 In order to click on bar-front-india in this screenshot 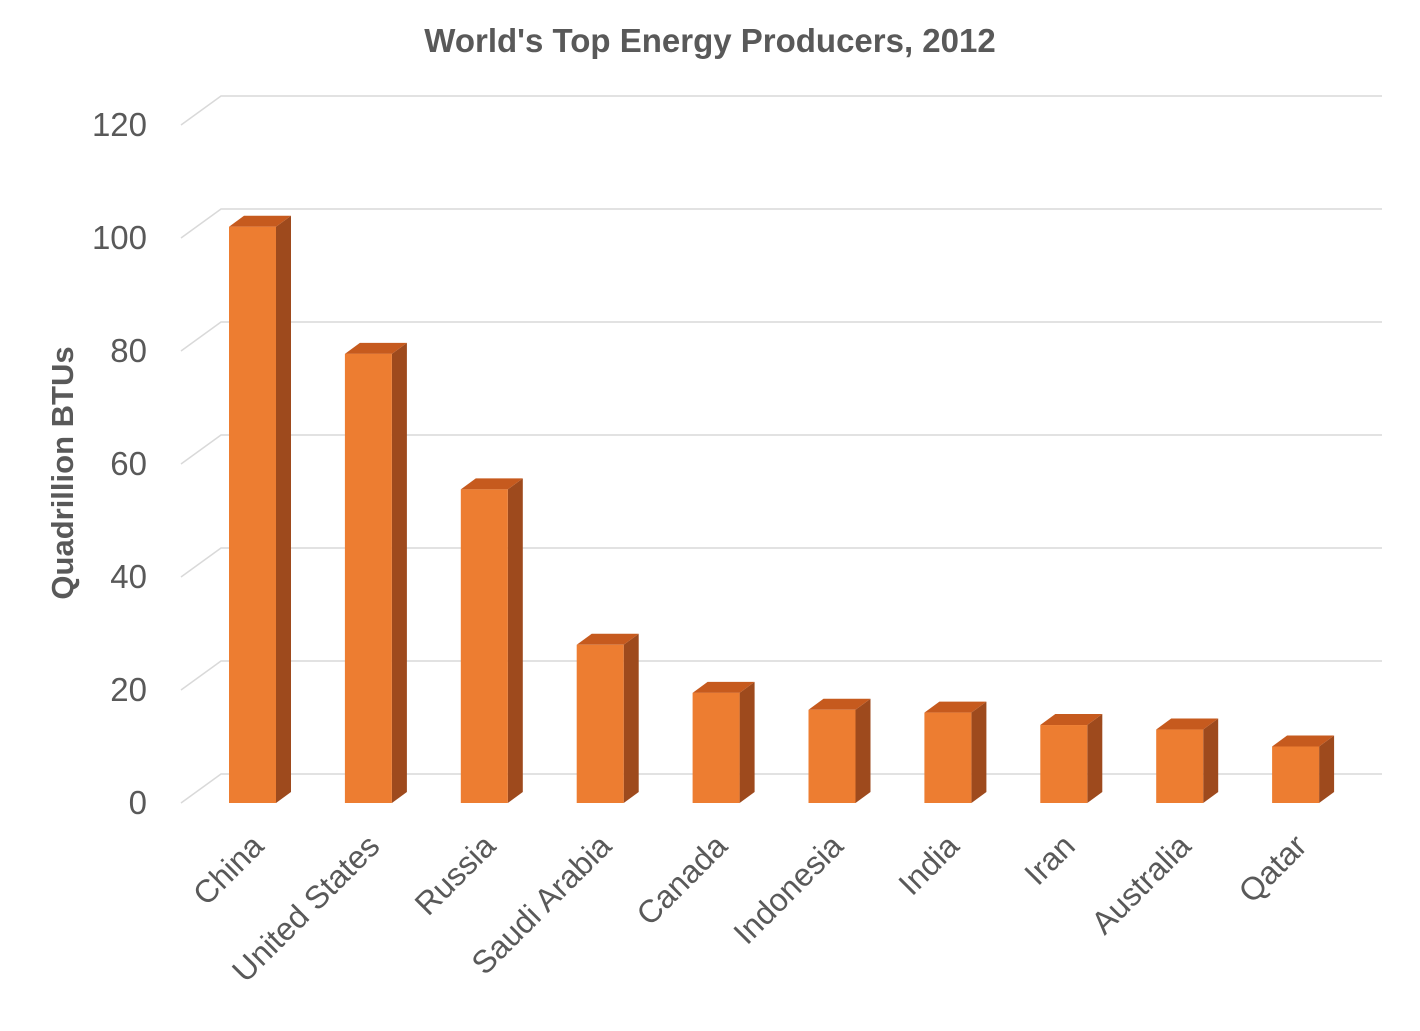, I will do `click(948, 757)`.